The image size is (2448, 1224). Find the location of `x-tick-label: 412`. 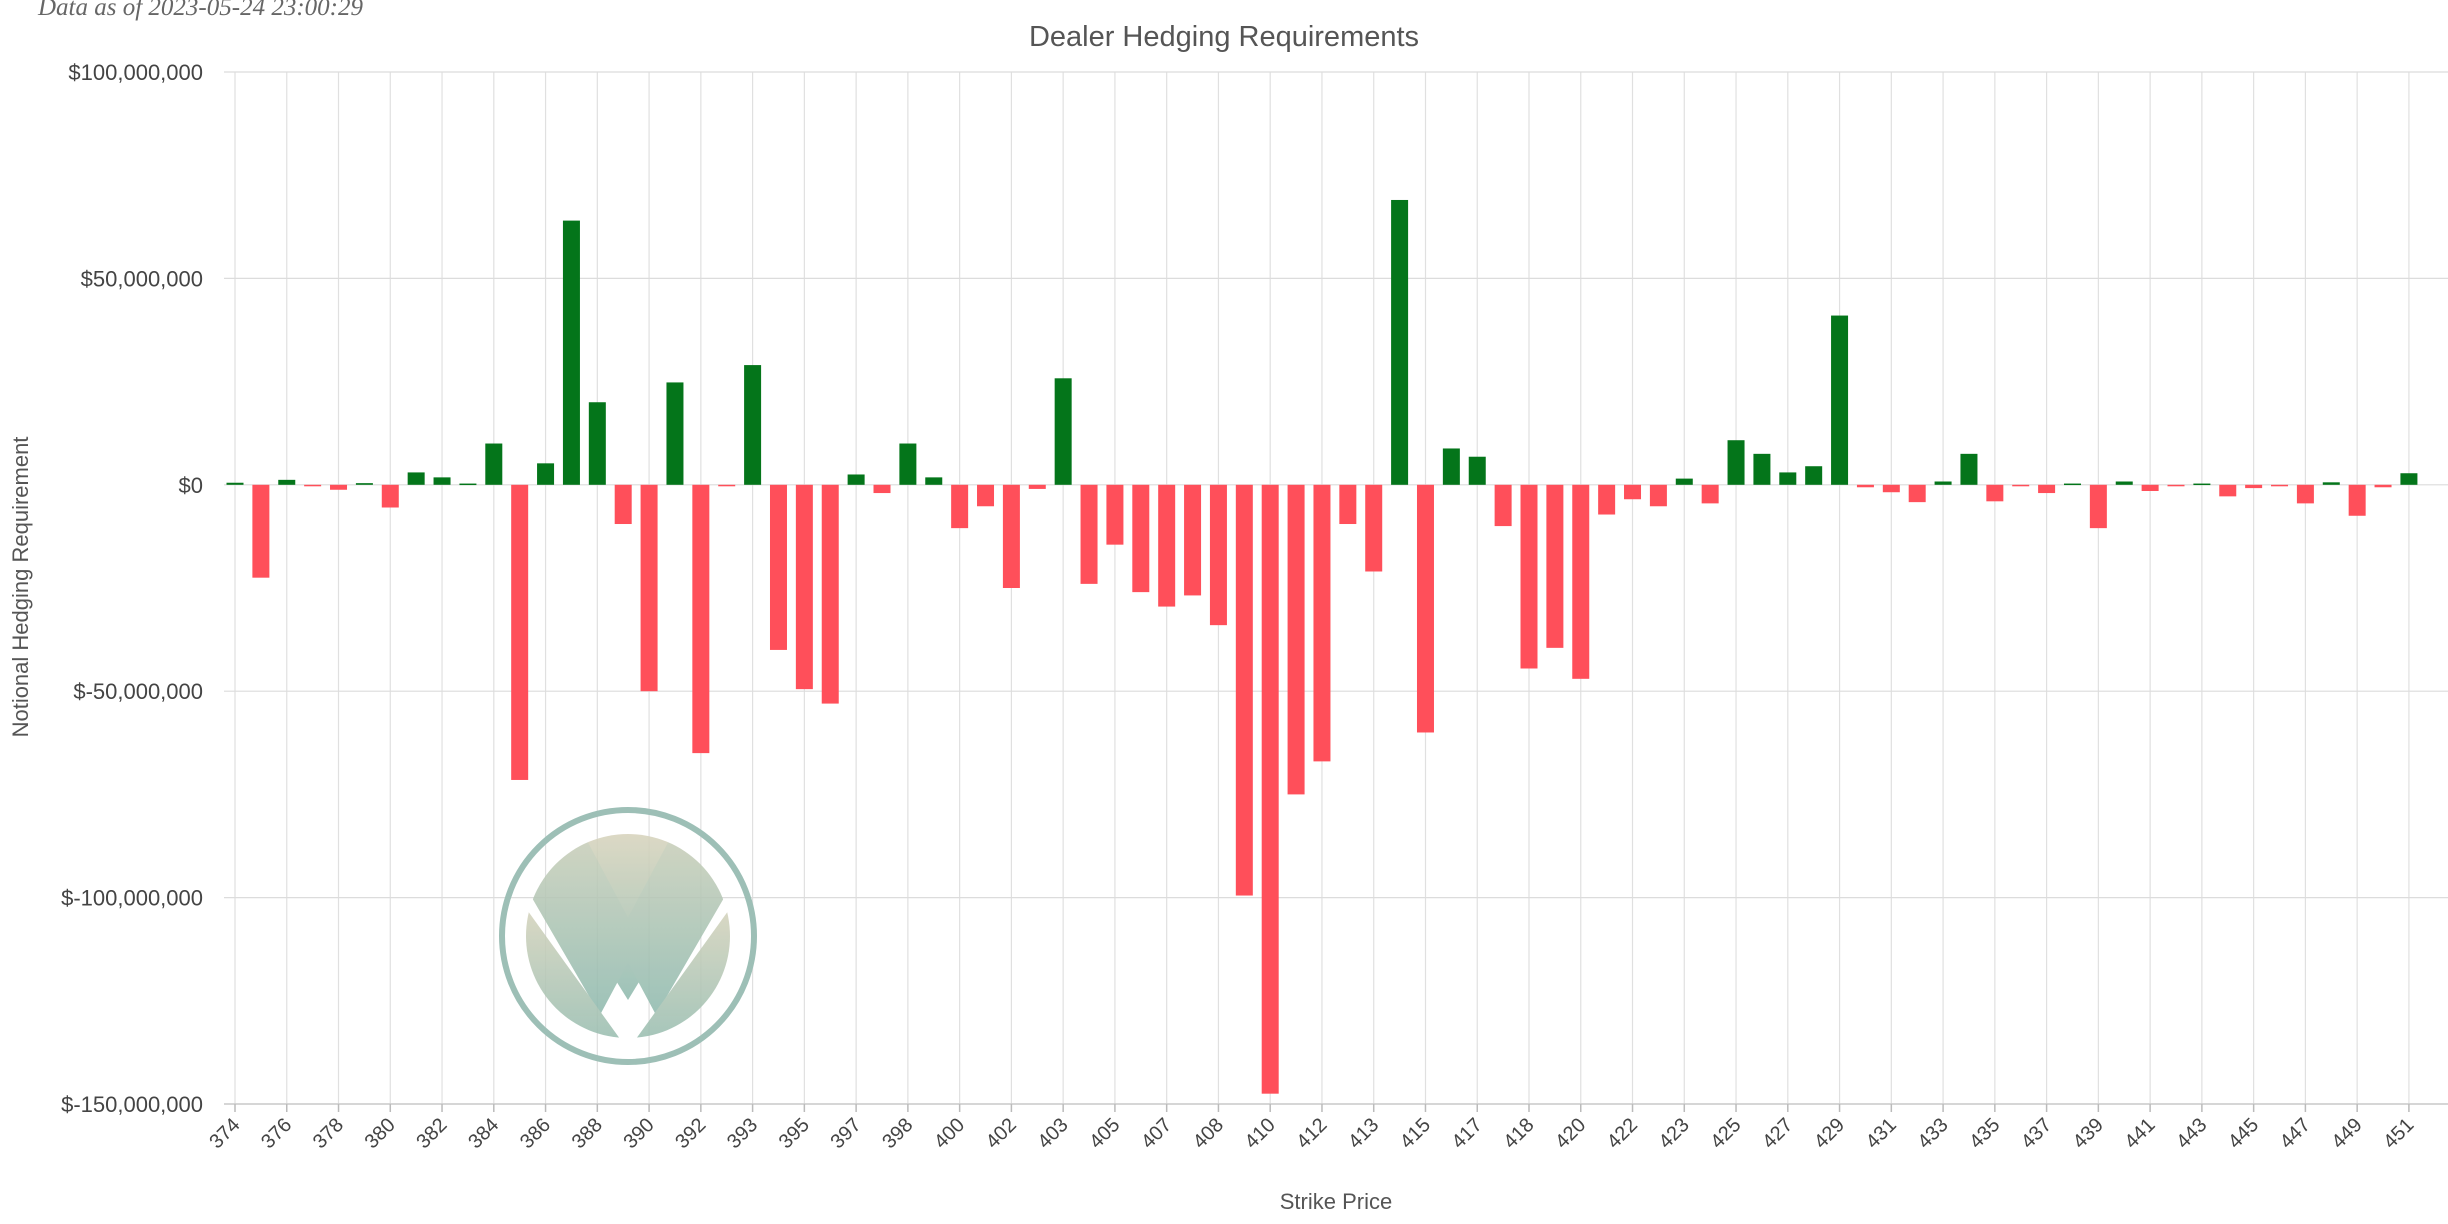

x-tick-label: 412 is located at coordinates (1311, 1133).